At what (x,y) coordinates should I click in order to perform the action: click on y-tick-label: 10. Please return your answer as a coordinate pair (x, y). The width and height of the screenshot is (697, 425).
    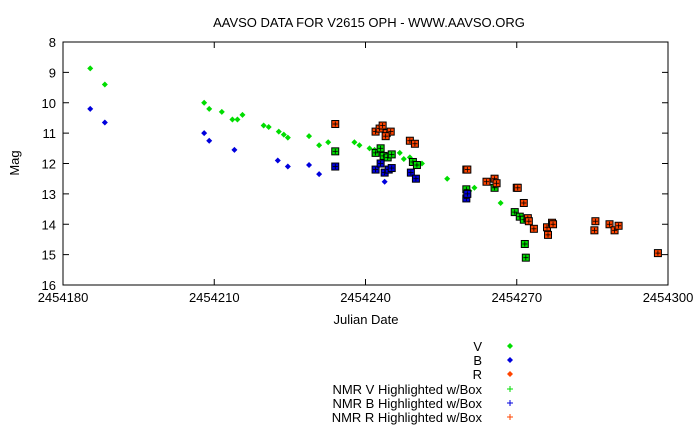
    Looking at the image, I should click on (49, 103).